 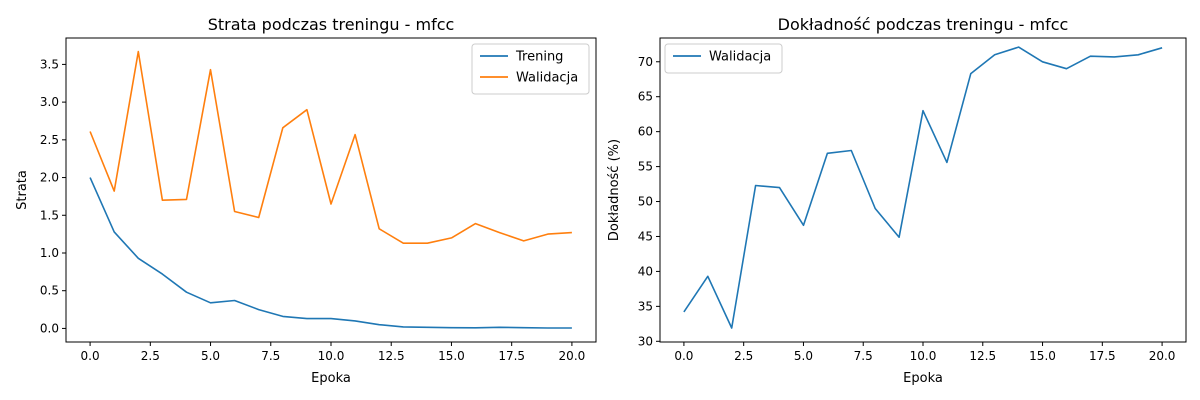 What do you see at coordinates (645, 341) in the screenshot?
I see `y-tick-label: 30` at bounding box center [645, 341].